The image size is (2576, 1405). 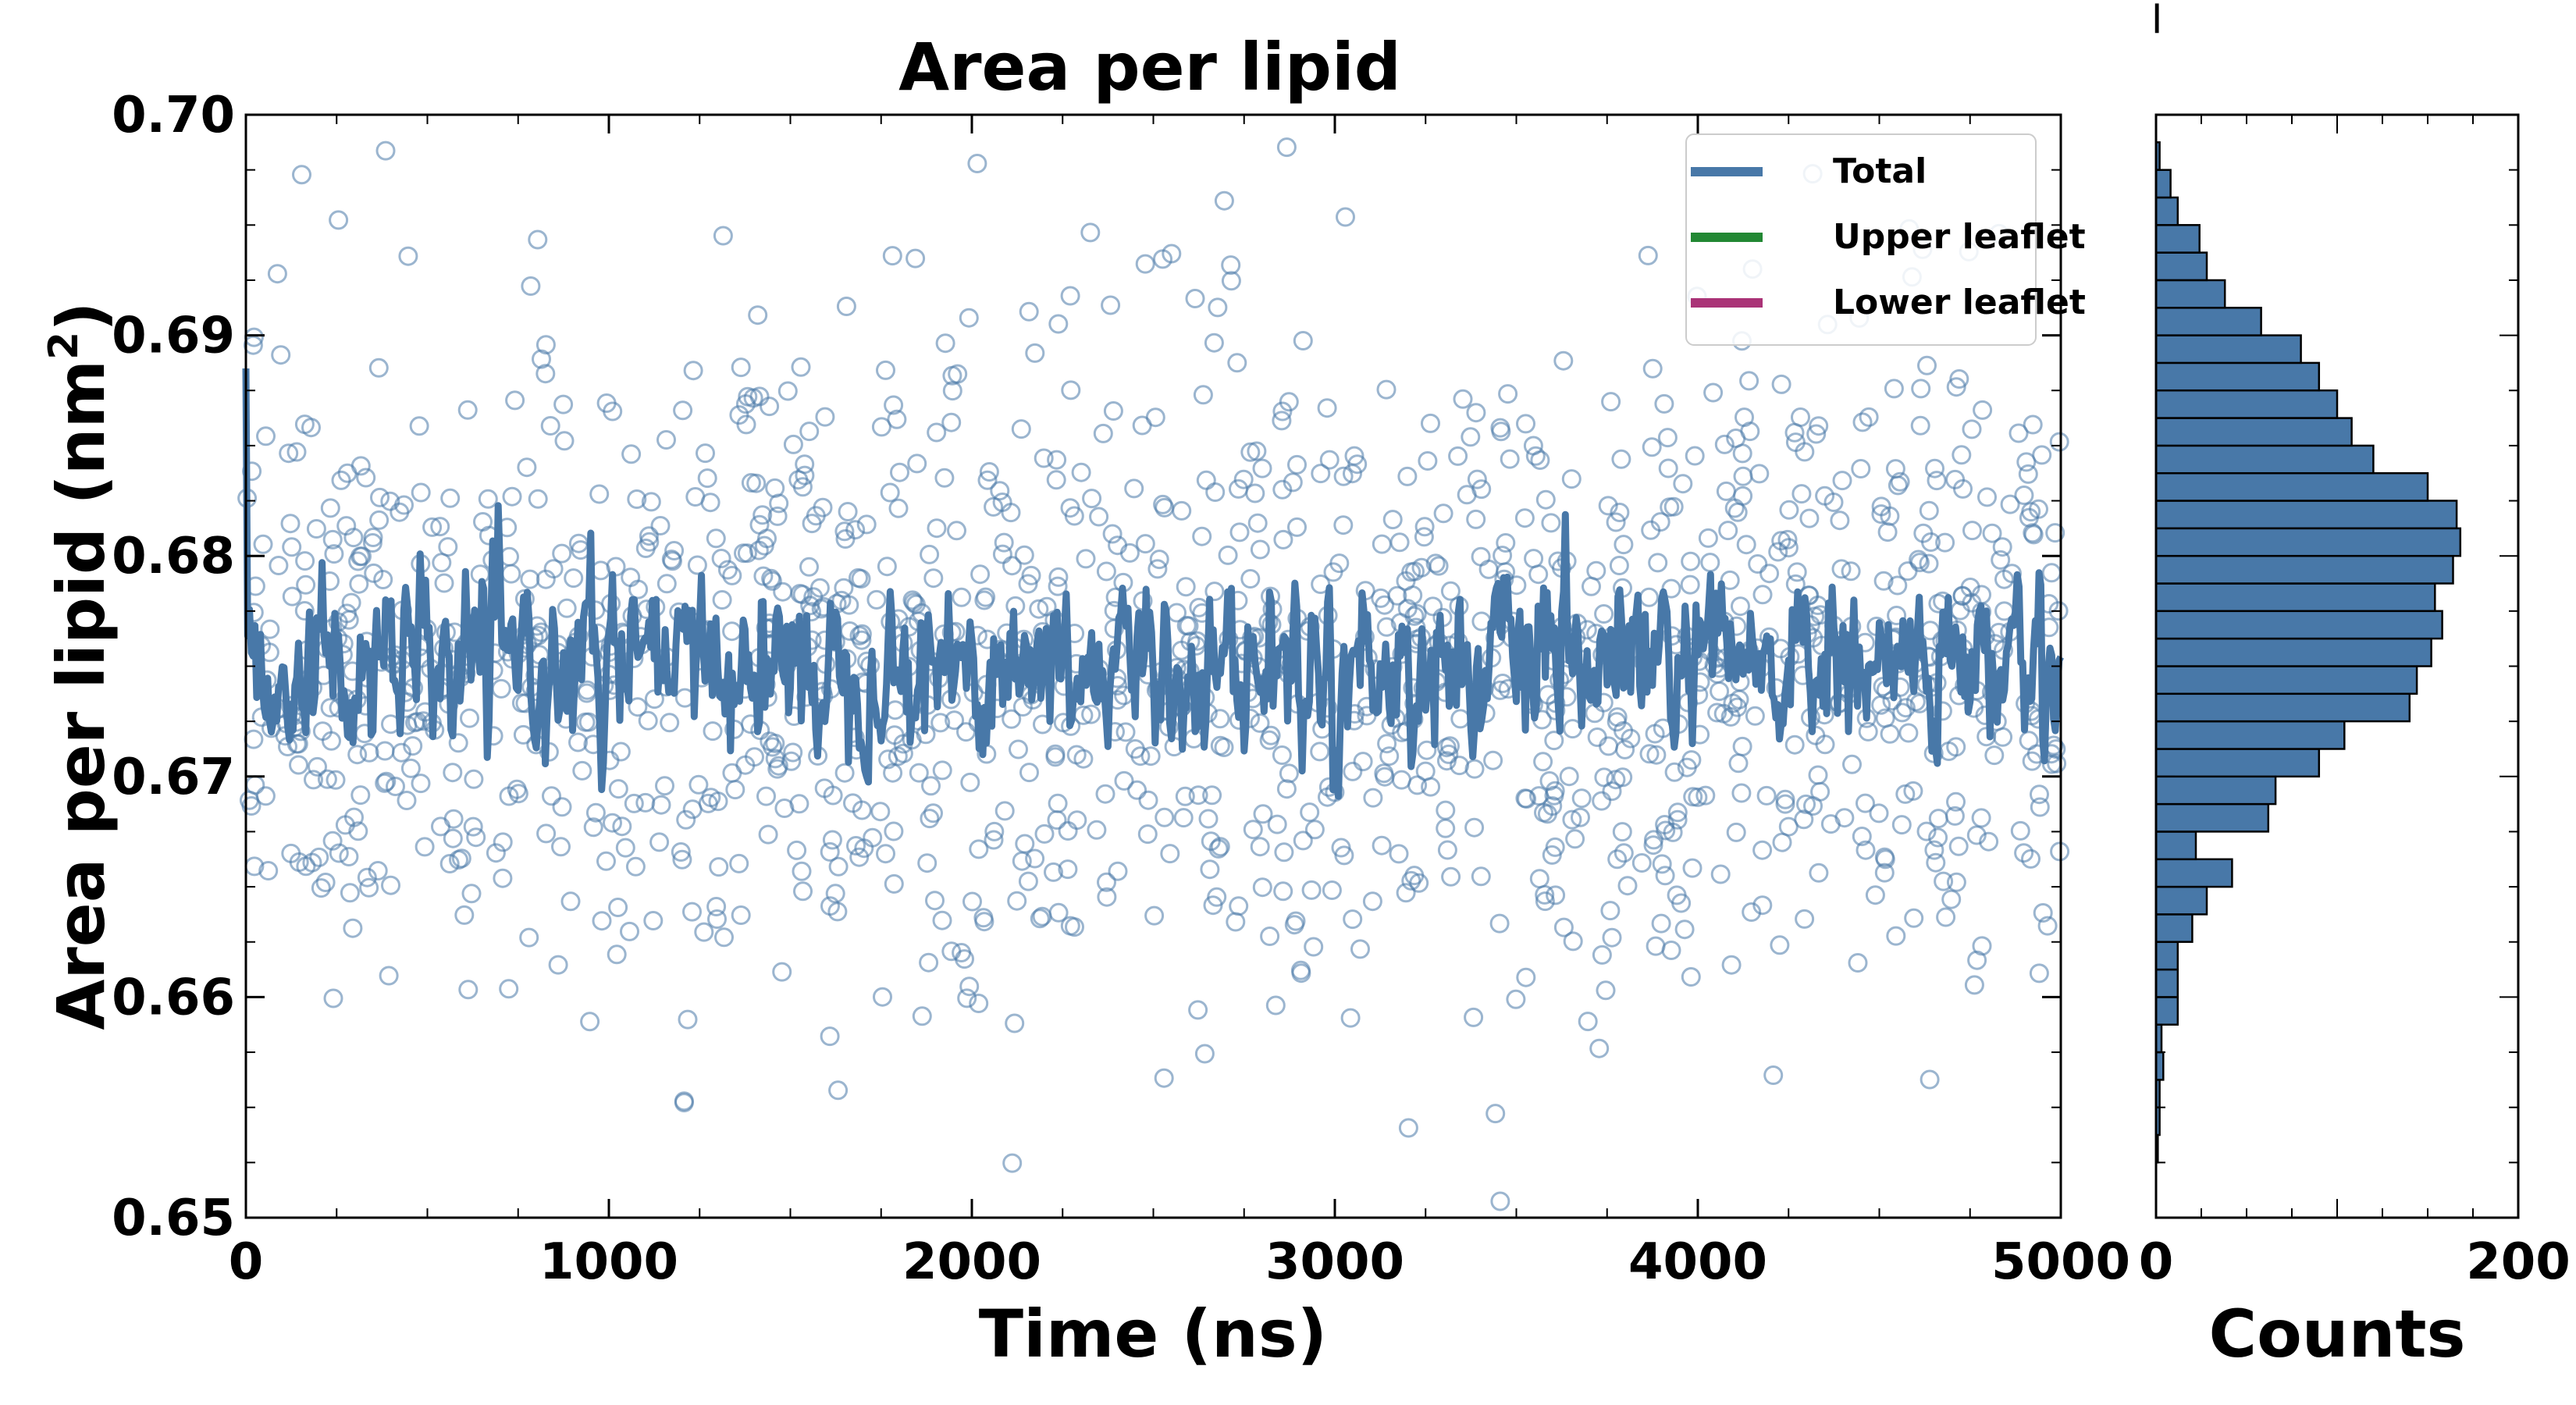 What do you see at coordinates (1861, 240) in the screenshot?
I see `legend-frame` at bounding box center [1861, 240].